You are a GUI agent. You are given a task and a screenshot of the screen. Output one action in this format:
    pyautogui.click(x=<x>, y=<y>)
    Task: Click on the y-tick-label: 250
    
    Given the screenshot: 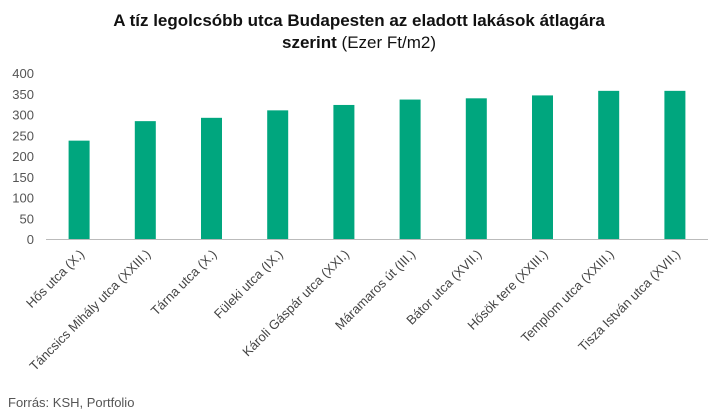 What is the action you would take?
    pyautogui.click(x=23, y=135)
    